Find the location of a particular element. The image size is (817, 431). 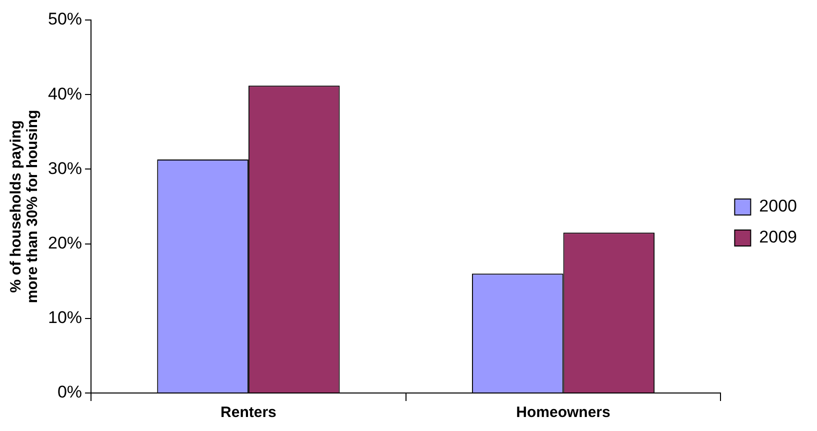

x-tick-label: Homeowners is located at coordinates (563, 413).